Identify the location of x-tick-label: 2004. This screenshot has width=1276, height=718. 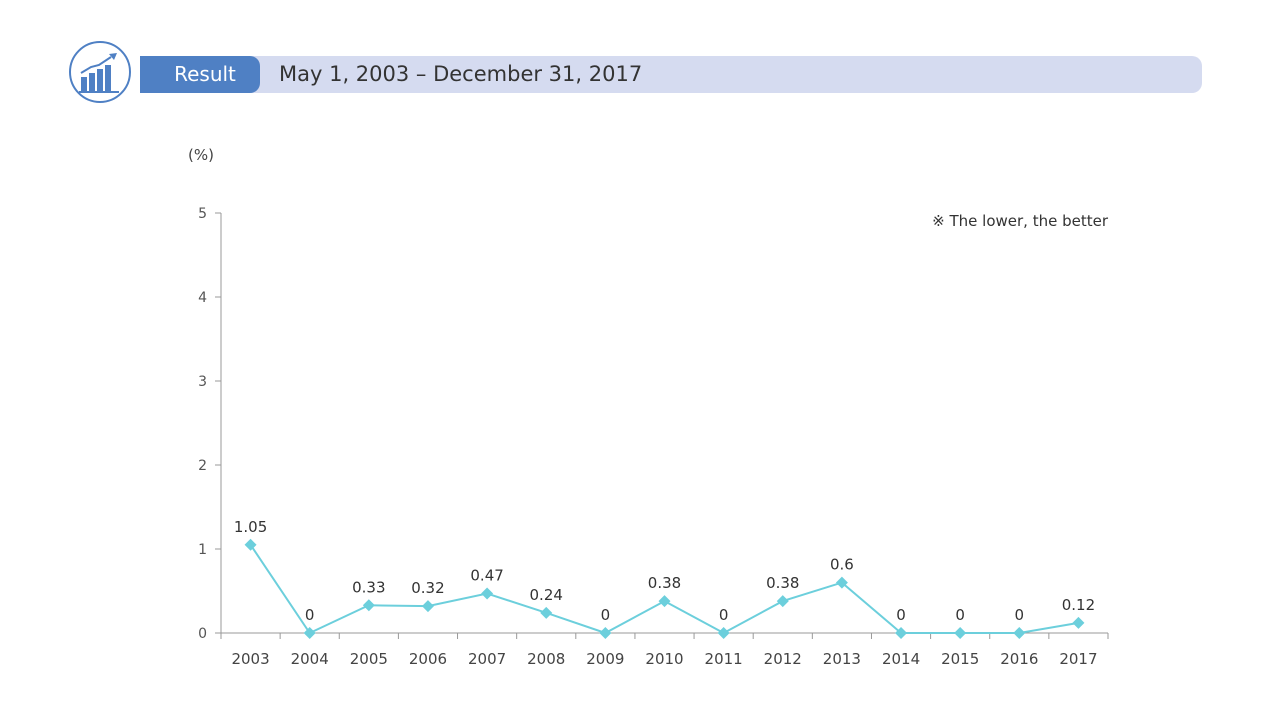
(310, 659).